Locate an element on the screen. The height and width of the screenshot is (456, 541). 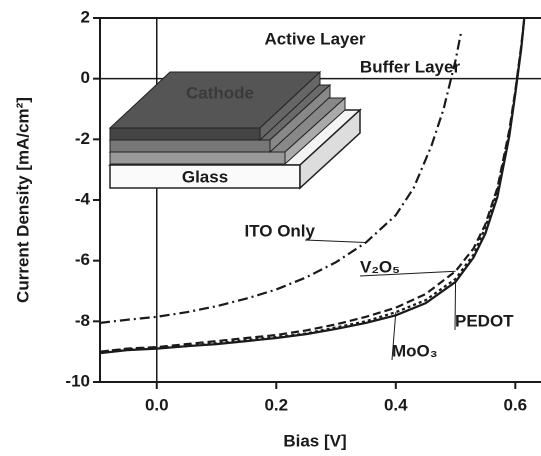
series-label: PEDOT is located at coordinates (484, 320).